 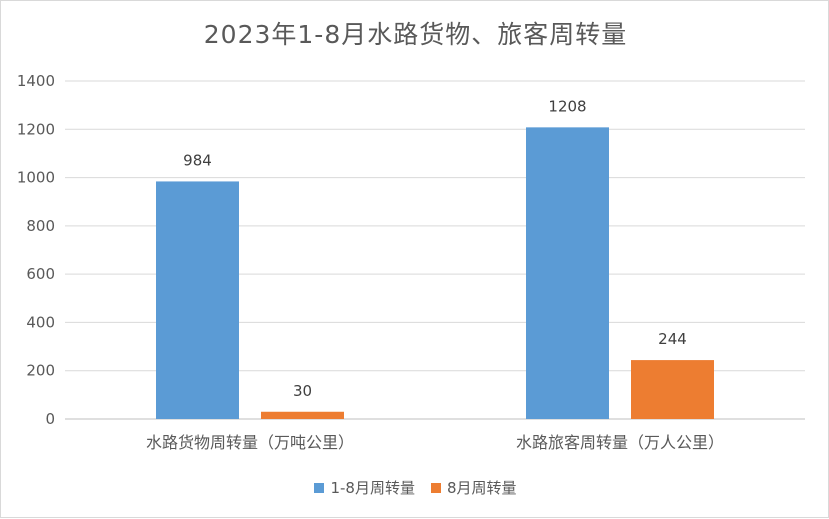 What do you see at coordinates (40, 371) in the screenshot?
I see `y-tick-label: 200` at bounding box center [40, 371].